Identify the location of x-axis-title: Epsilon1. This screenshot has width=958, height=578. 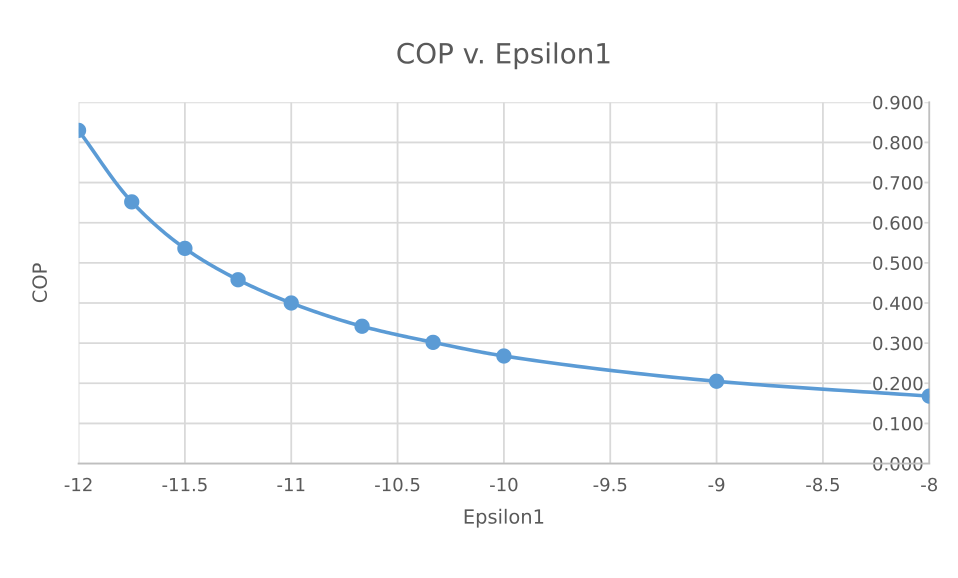
(504, 518).